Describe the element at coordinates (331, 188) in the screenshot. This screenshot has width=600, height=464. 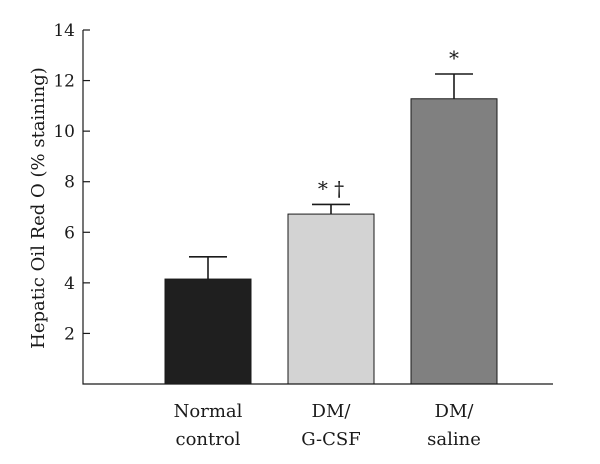
I see `significance-marker: * †` at that location.